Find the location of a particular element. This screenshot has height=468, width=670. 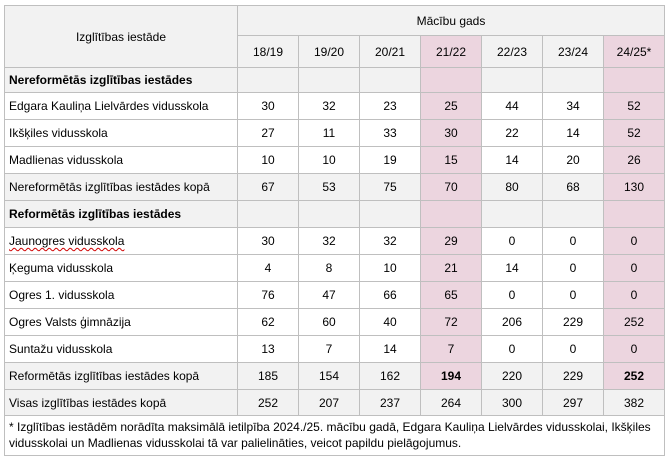

section-title: Nereformētās izglītības iestādes is located at coordinates (121, 80).